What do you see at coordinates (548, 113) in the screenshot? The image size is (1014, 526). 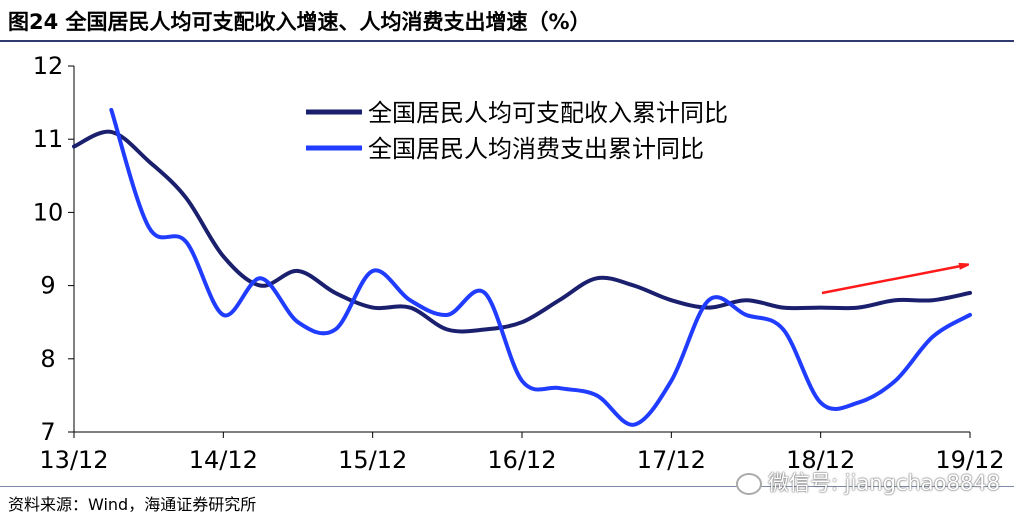 I see `legend-label-1: 全国居民人均可支配收入累计同比` at bounding box center [548, 113].